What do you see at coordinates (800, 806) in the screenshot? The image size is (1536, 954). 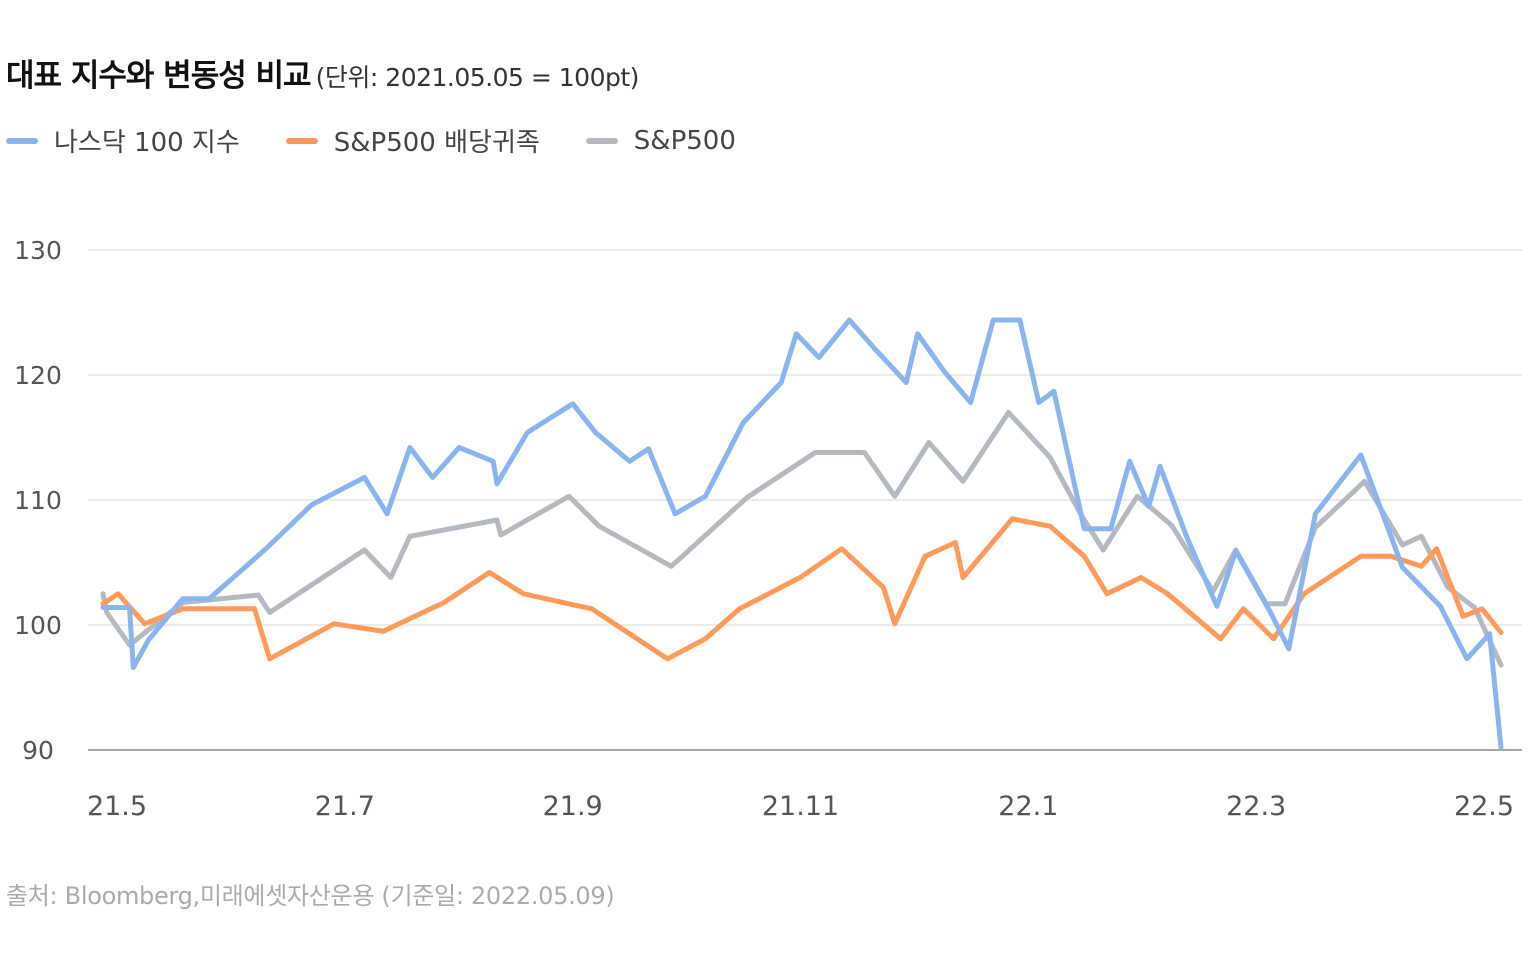 I see `x-tick-label: 21.11` at bounding box center [800, 806].